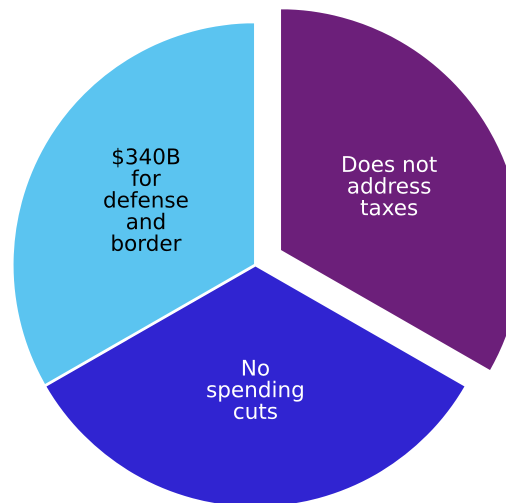  What do you see at coordinates (390, 186) in the screenshot?
I see `slice-label: Does not address taxes` at bounding box center [390, 186].